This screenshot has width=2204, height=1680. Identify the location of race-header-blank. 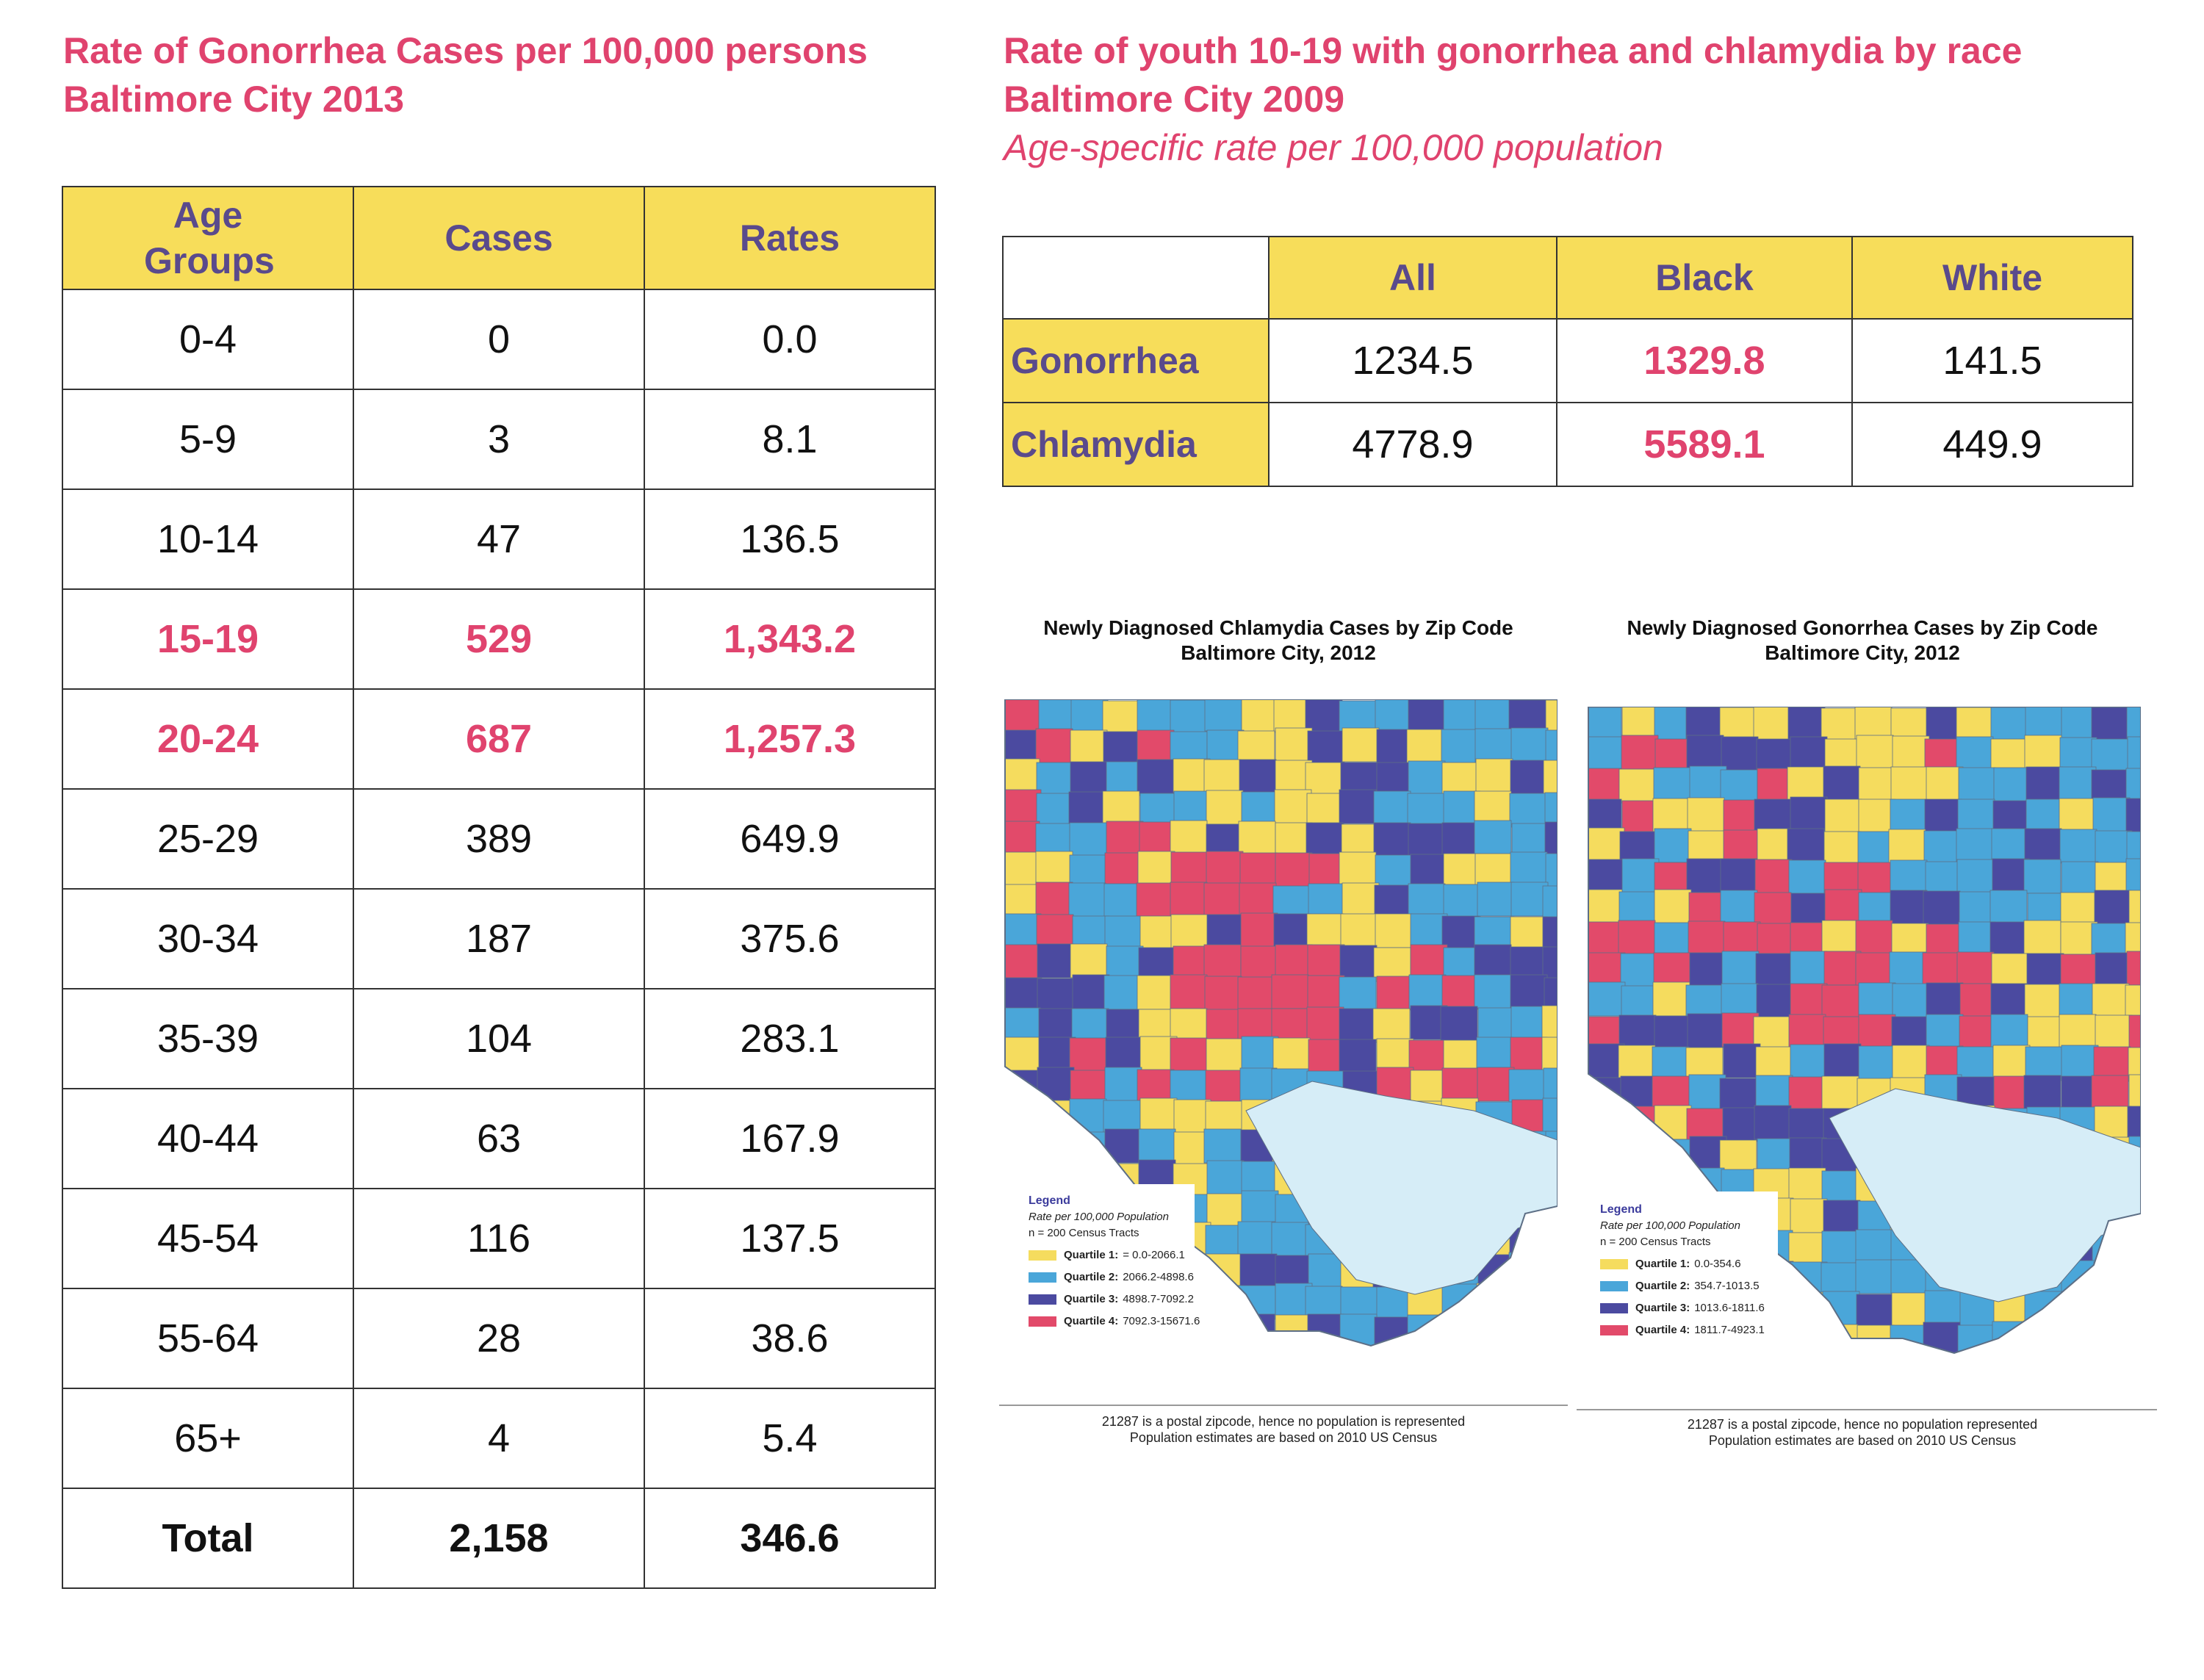
(1136, 278).